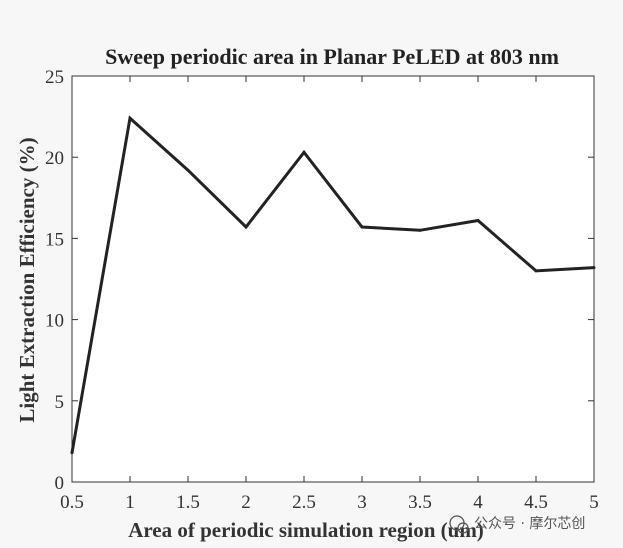 This screenshot has width=623, height=548. Describe the element at coordinates (246, 502) in the screenshot. I see `x-tick-label: 2` at that location.